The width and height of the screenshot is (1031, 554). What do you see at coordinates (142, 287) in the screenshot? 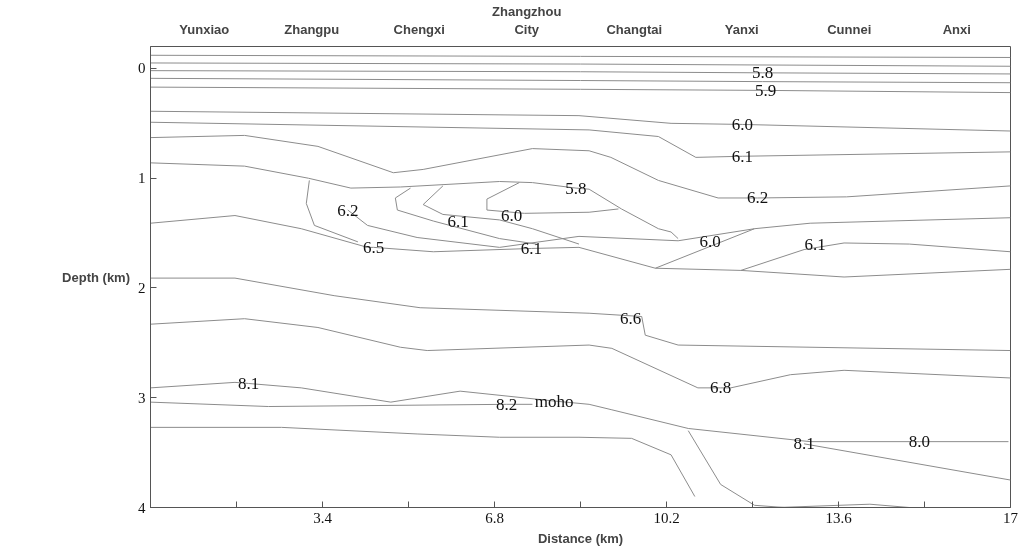
I see `y-tick-label: 2` at bounding box center [142, 287].